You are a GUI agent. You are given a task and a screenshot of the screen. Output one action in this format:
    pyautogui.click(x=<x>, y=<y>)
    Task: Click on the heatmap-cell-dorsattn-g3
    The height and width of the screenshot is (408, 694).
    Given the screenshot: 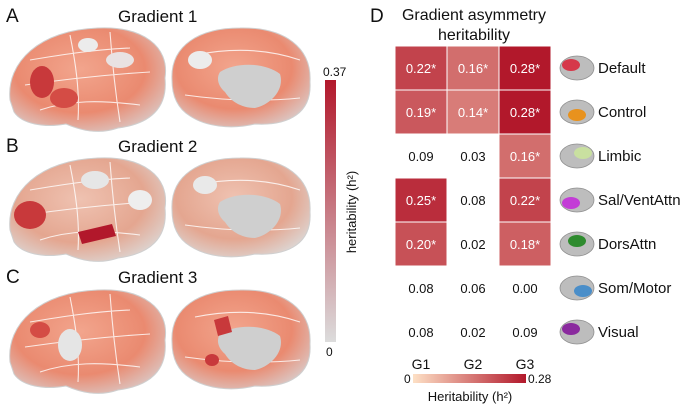 What is the action you would take?
    pyautogui.click(x=525, y=244)
    